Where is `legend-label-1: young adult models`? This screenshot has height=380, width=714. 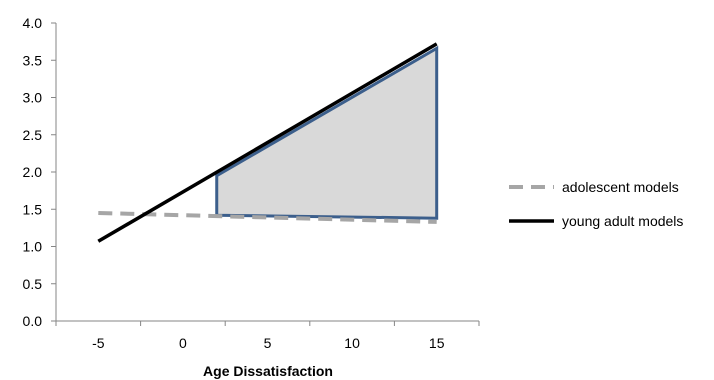
legend-label-1: young adult models is located at coordinates (622, 221).